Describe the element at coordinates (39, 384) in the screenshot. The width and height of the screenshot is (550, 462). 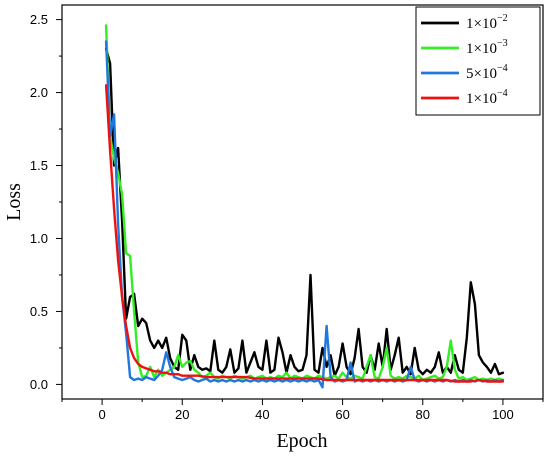
I see `y-tick-label: 0.0` at that location.